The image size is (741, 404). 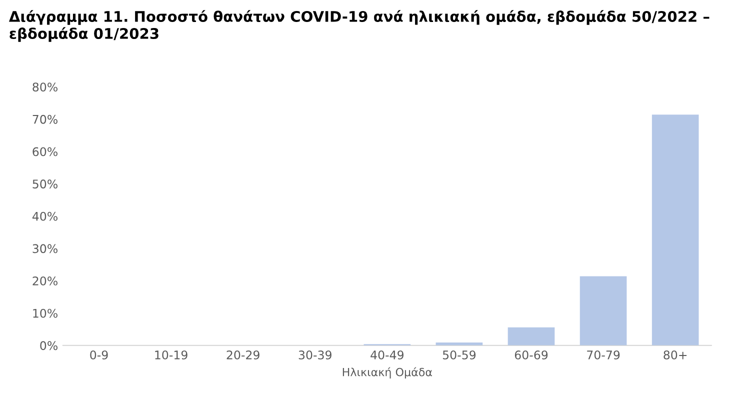 What do you see at coordinates (243, 355) in the screenshot?
I see `x-tick-label: 20-29` at bounding box center [243, 355].